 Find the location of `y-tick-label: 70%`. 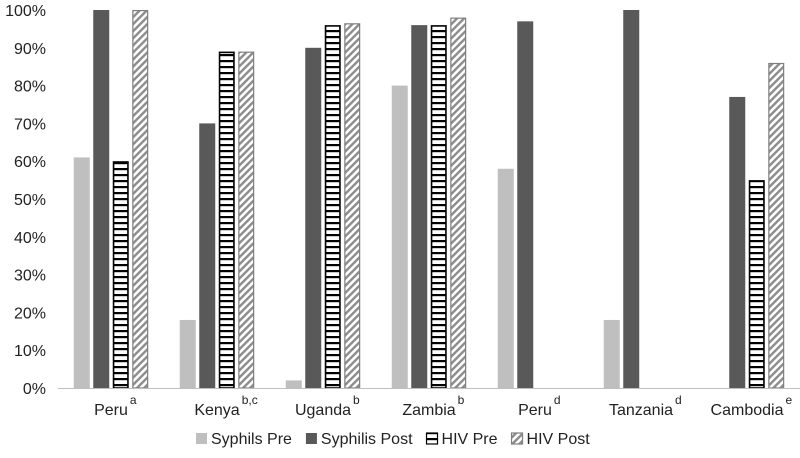

y-tick-label: 70% is located at coordinates (30, 124).